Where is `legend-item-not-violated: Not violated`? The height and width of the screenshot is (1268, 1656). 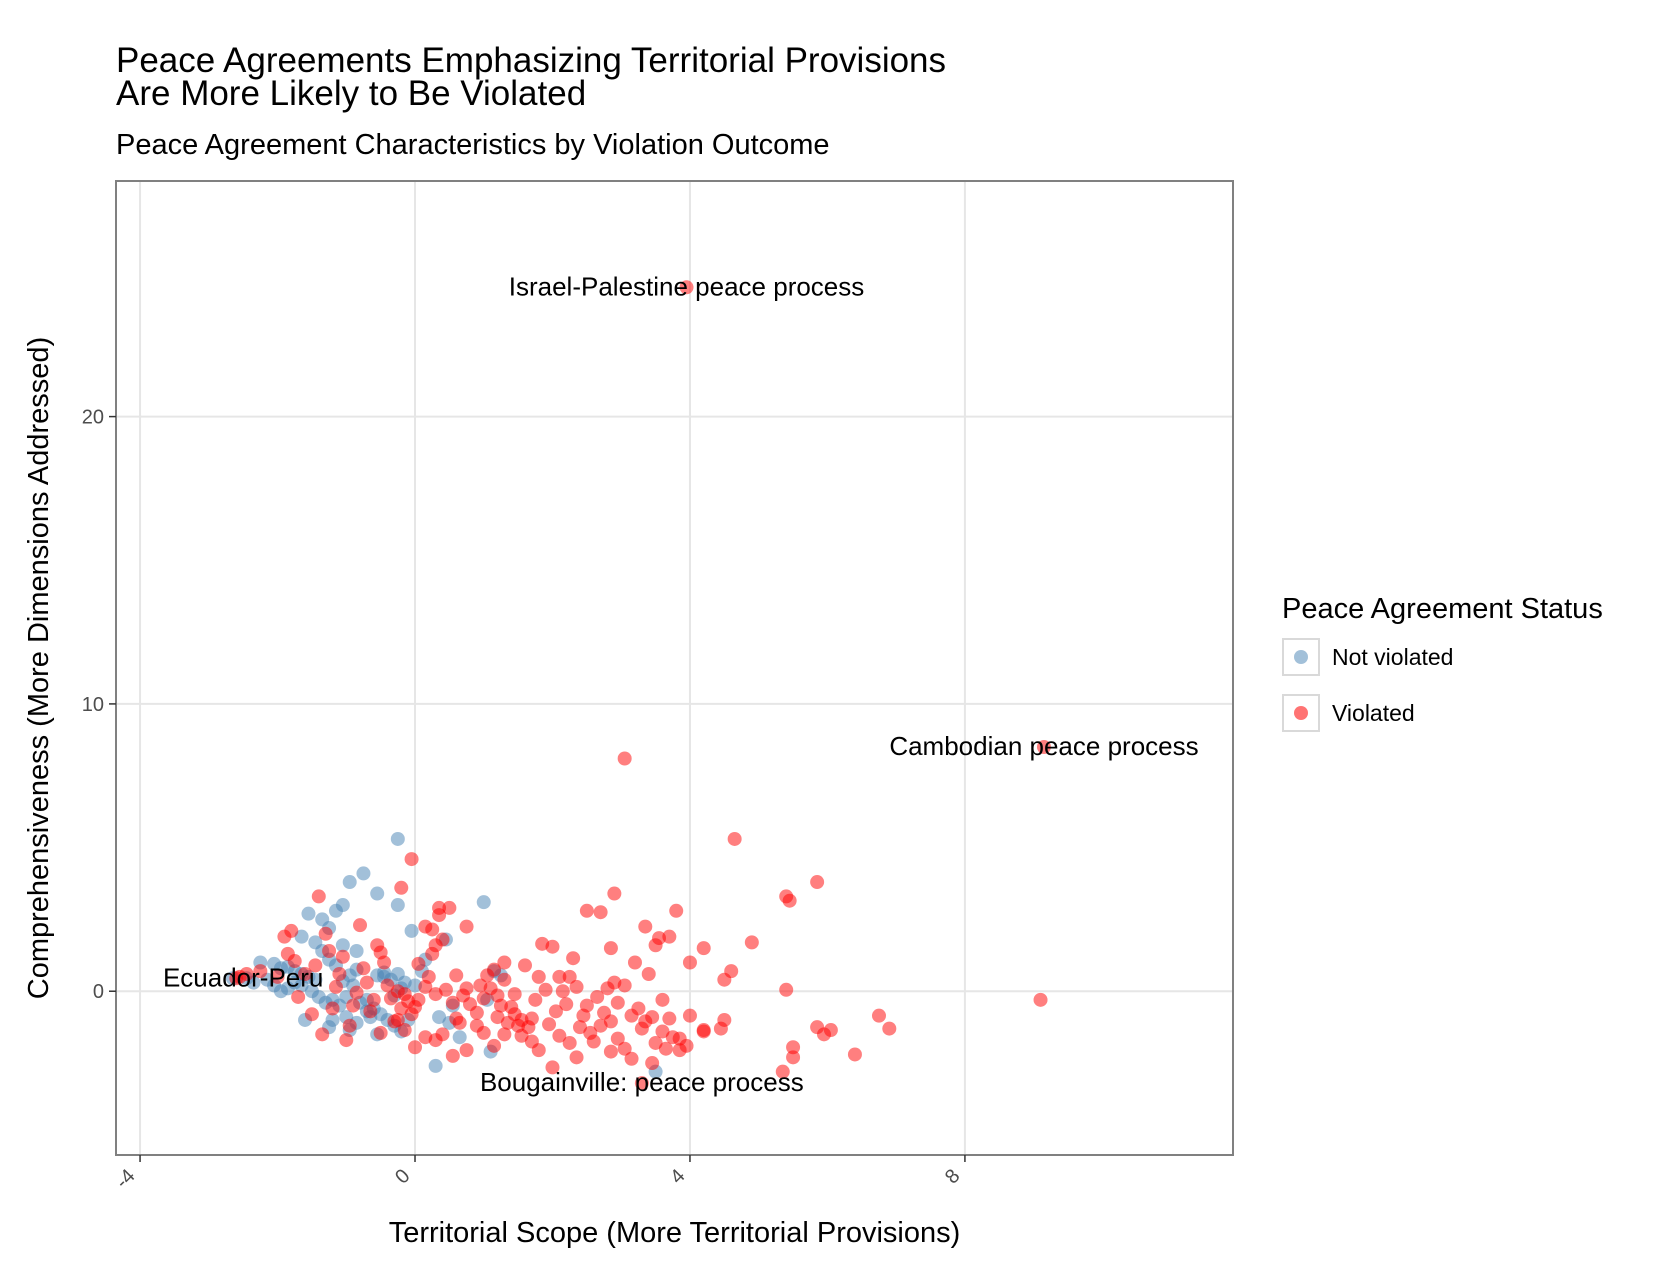 legend-item-not-violated: Not violated is located at coordinates (1442, 657).